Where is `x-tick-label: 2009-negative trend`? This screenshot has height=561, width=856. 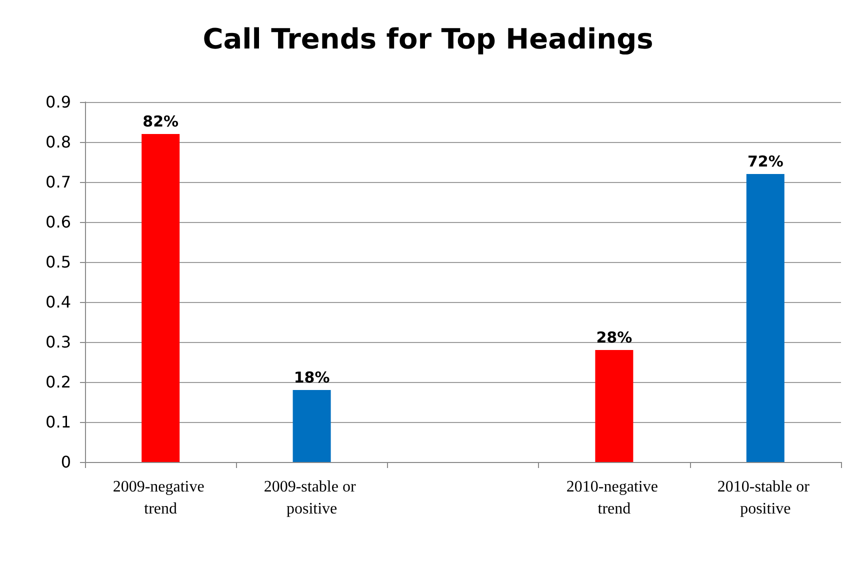 x-tick-label: 2009-negative trend is located at coordinates (160, 498).